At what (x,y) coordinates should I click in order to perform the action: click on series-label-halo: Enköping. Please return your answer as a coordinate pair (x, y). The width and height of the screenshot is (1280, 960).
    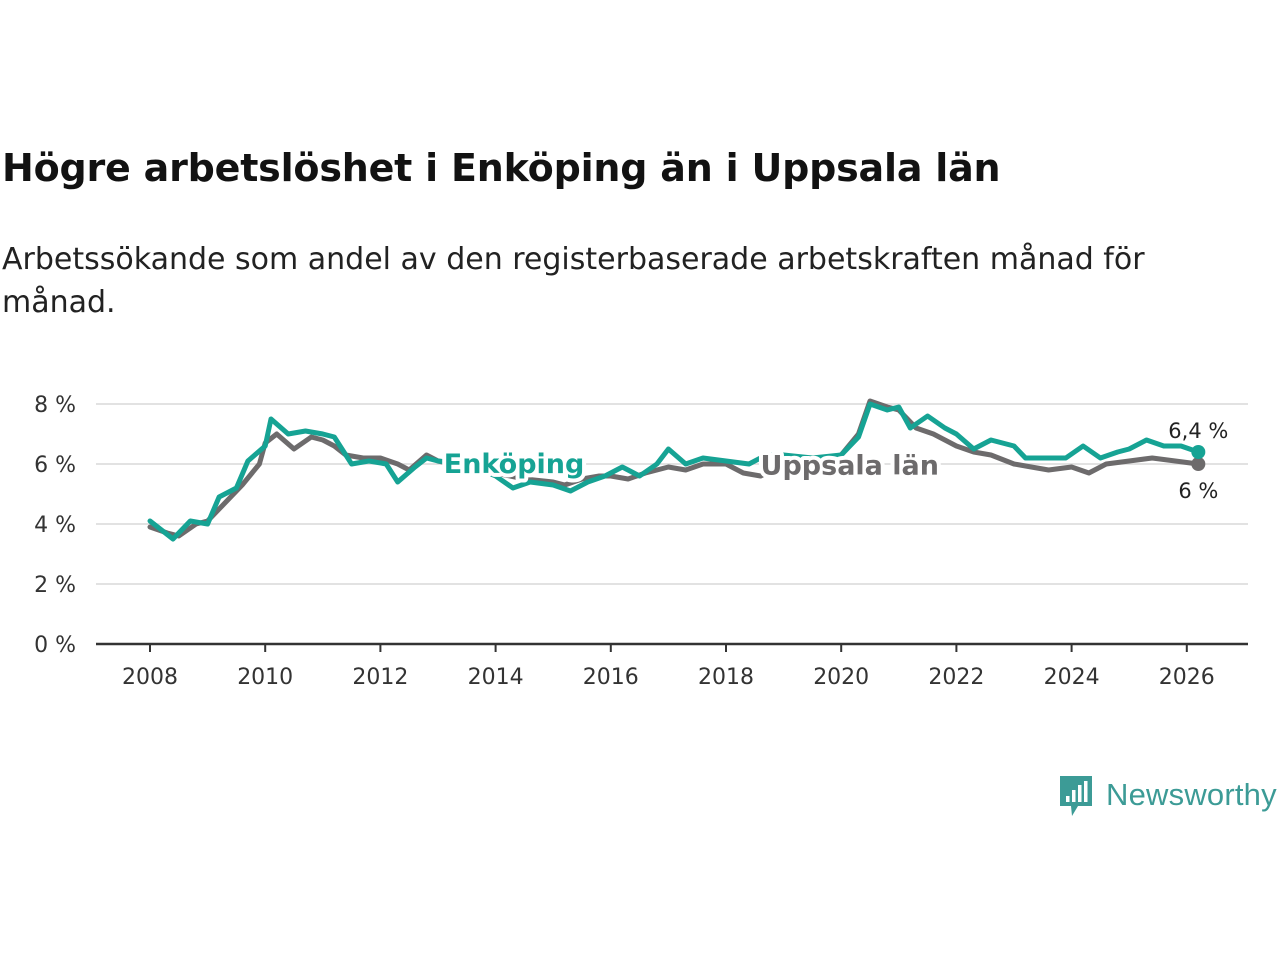
    Looking at the image, I should click on (514, 464).